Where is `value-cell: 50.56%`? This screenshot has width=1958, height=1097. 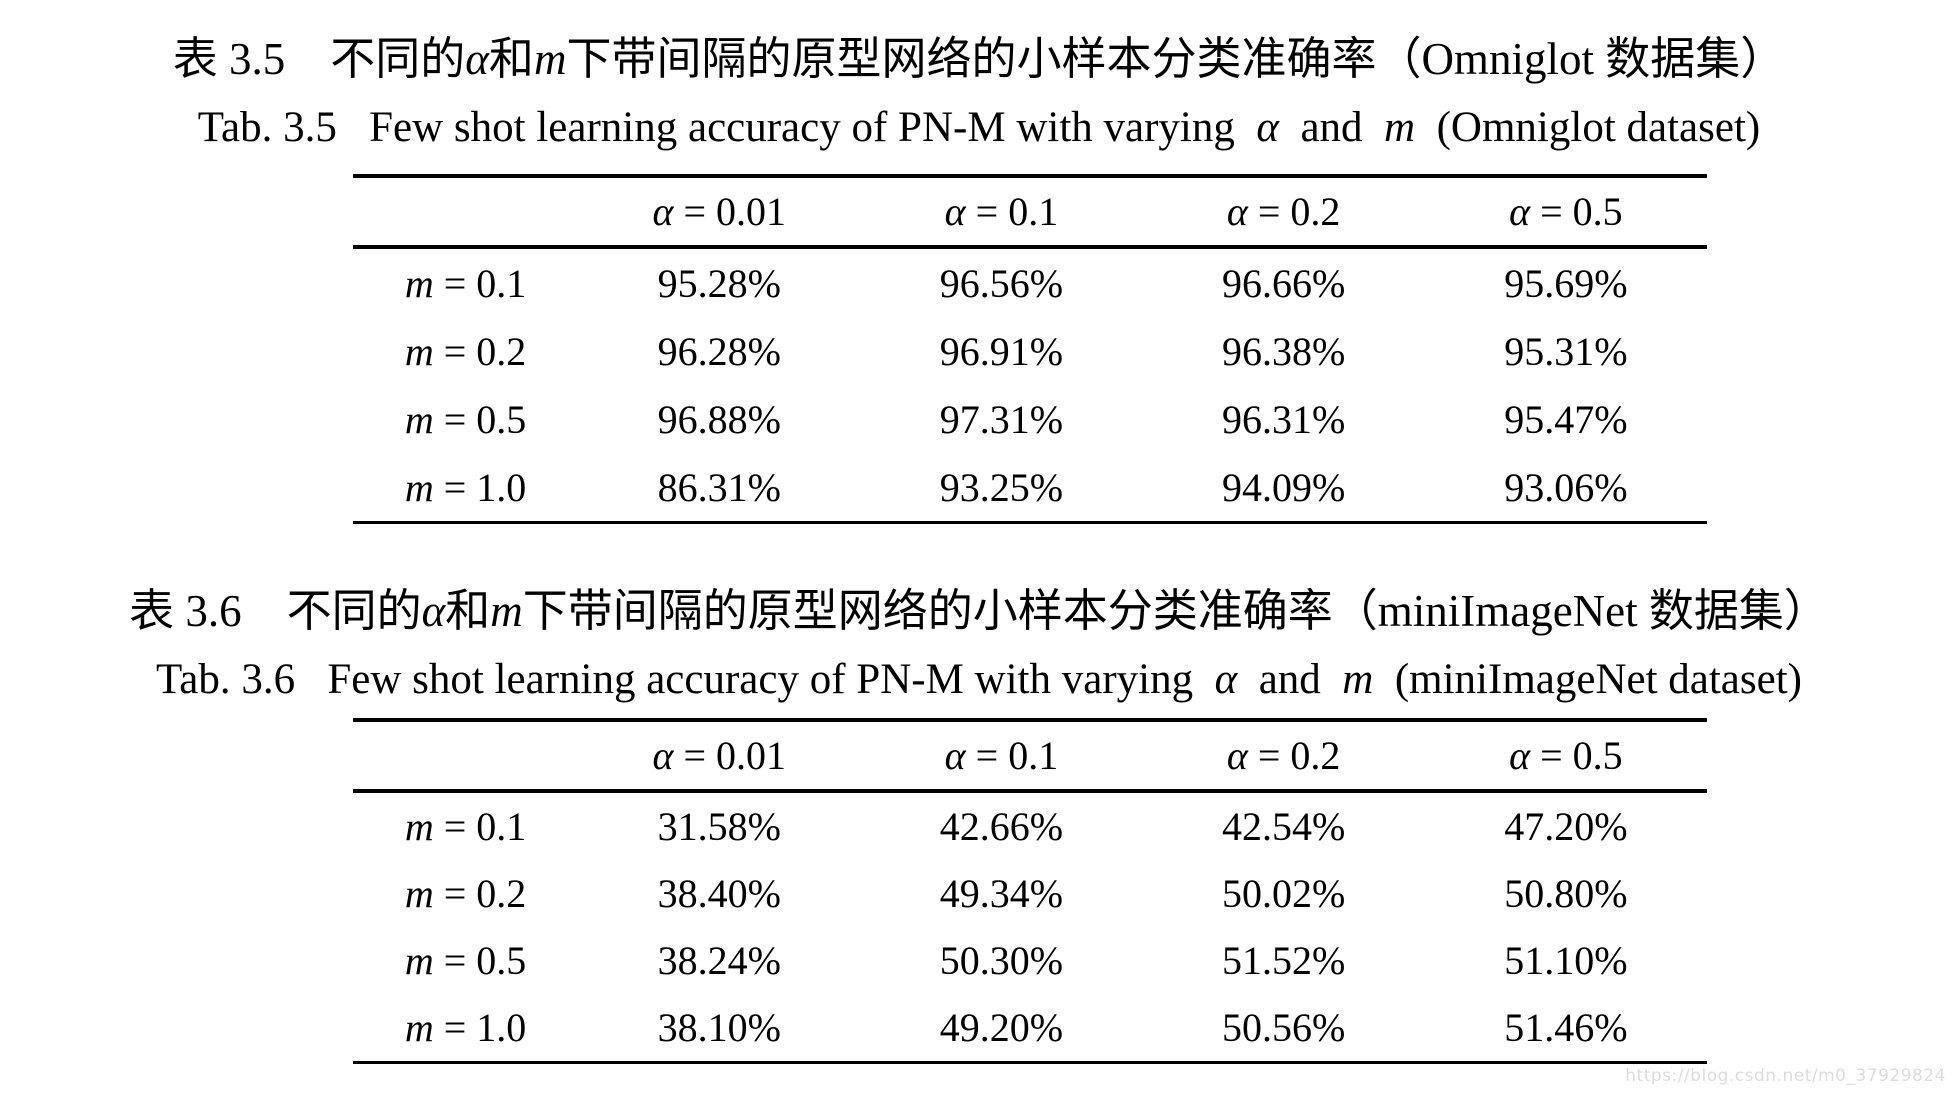
value-cell: 50.56% is located at coordinates (1283, 1029).